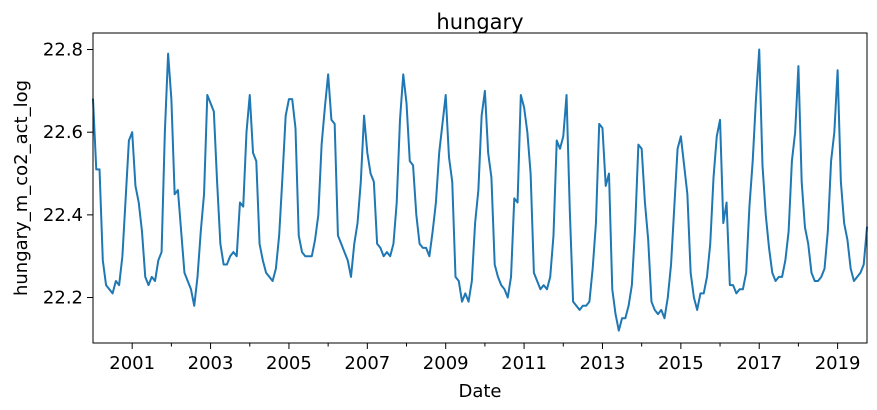  I want to click on y-tick-label: 22.2, so click(63, 298).